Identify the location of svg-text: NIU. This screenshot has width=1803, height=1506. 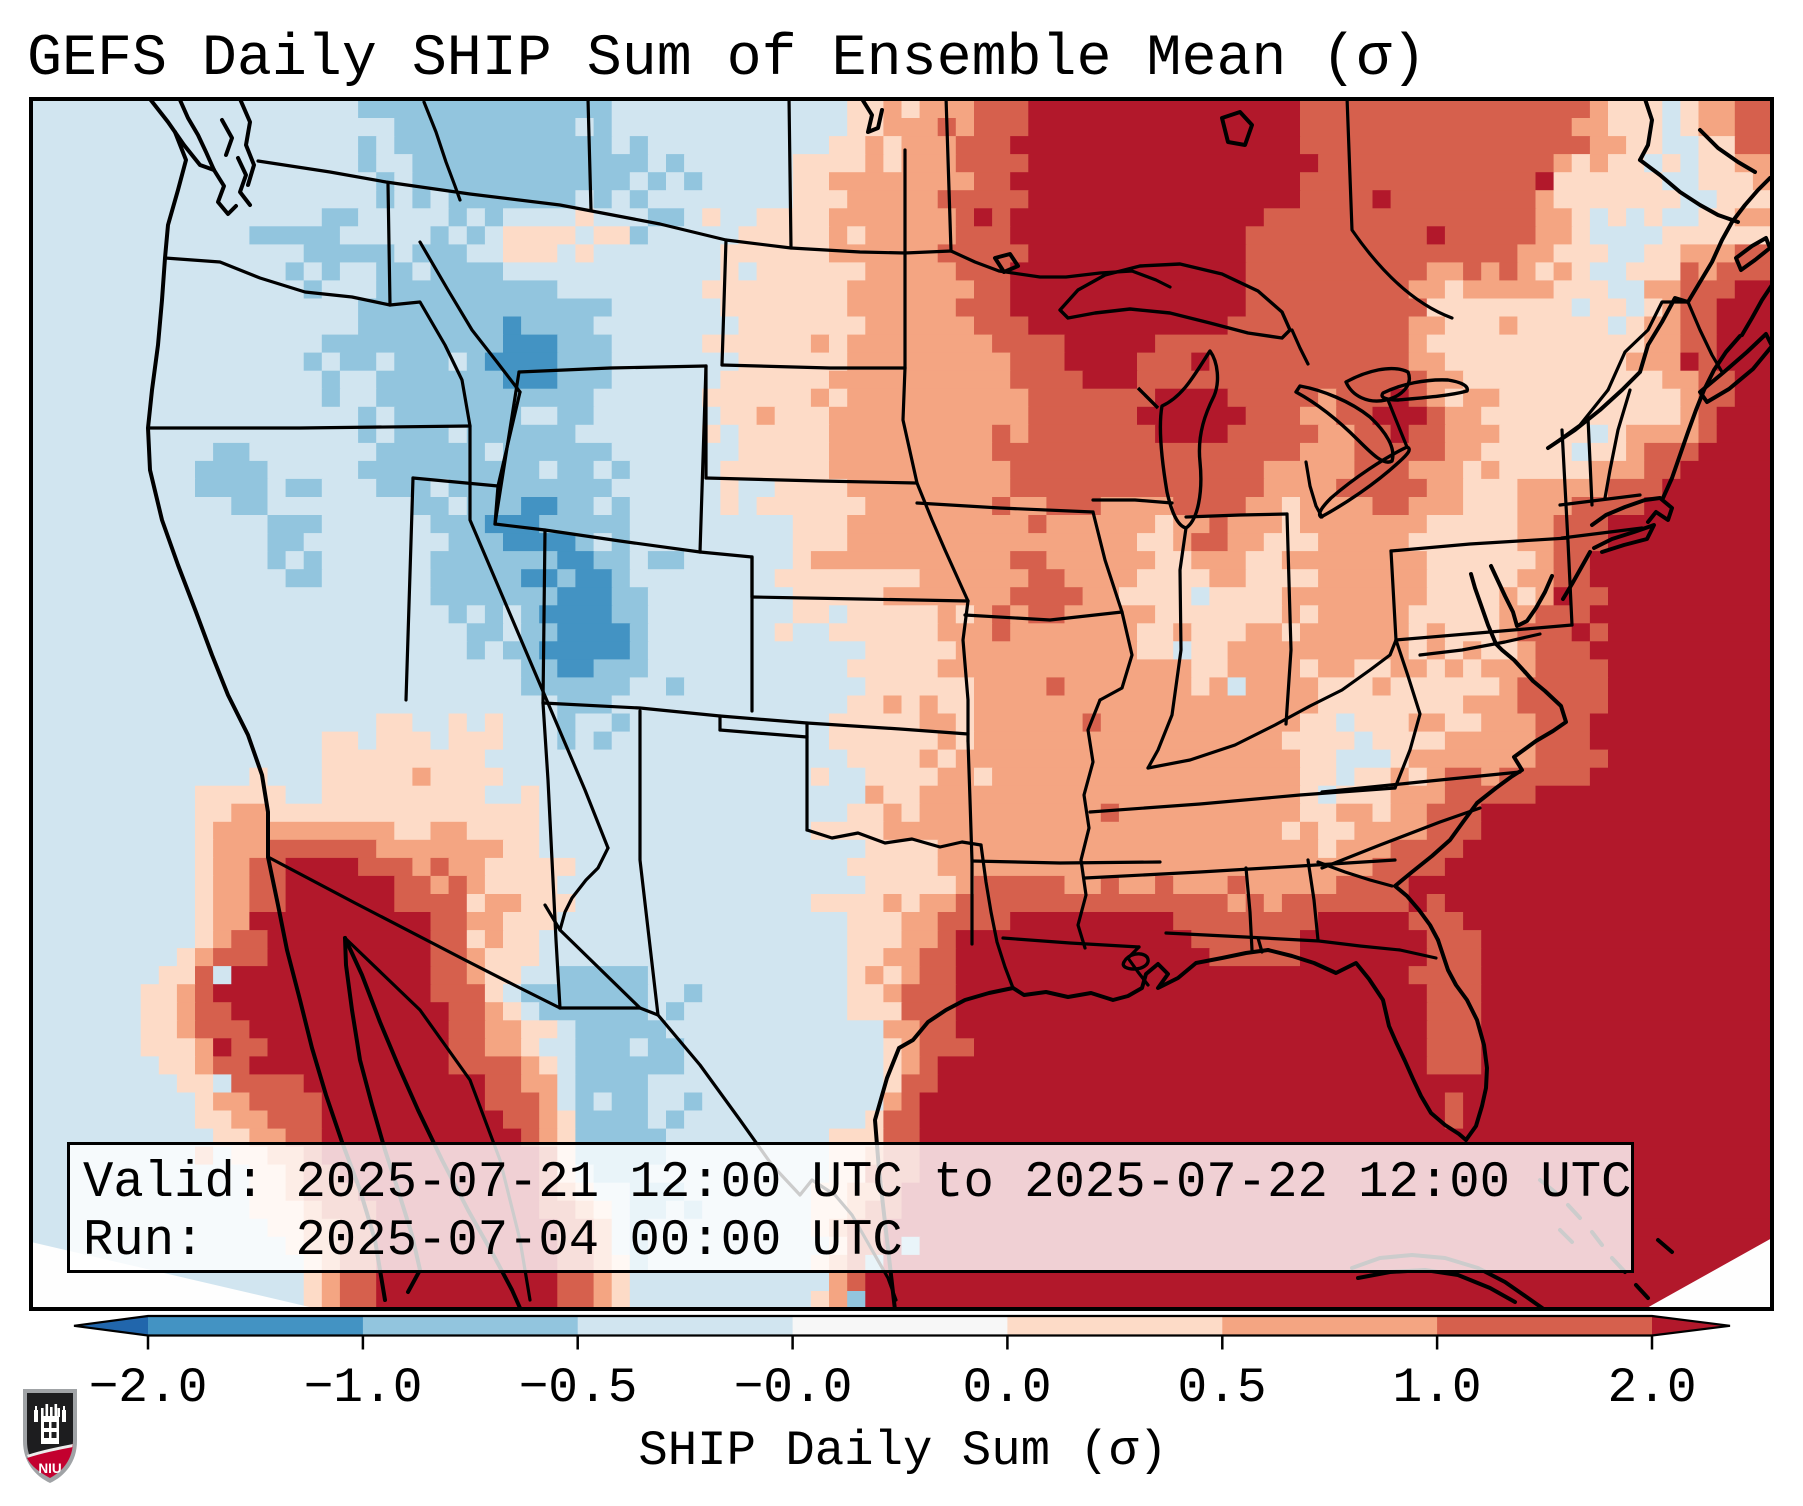
(49, 1468).